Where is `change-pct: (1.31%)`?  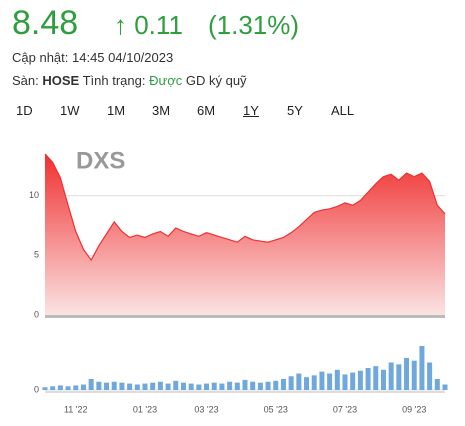
change-pct: (1.31%) is located at coordinates (254, 25).